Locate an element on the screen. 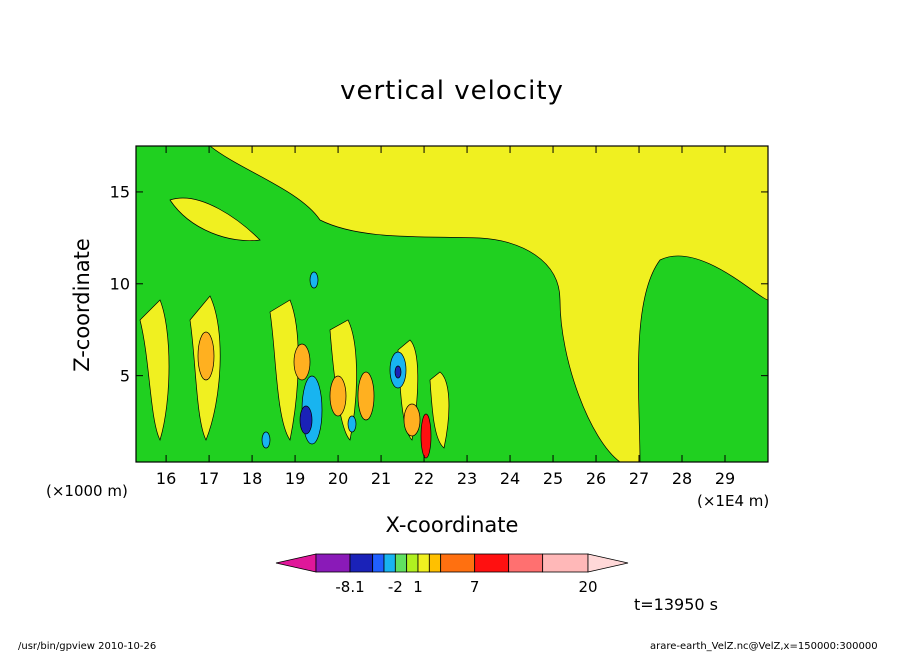 This screenshot has height=654, width=904. colorbar-label: 20 is located at coordinates (588, 587).